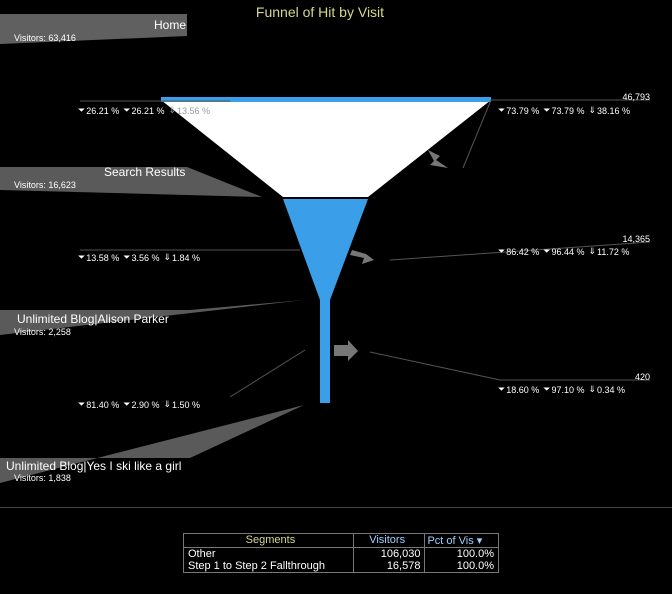 The width and height of the screenshot is (672, 594). I want to click on right-pct-row: ⏷ 73.79 % ⏷ 73.79 % ⇓ 38.16 %, so click(564, 110).